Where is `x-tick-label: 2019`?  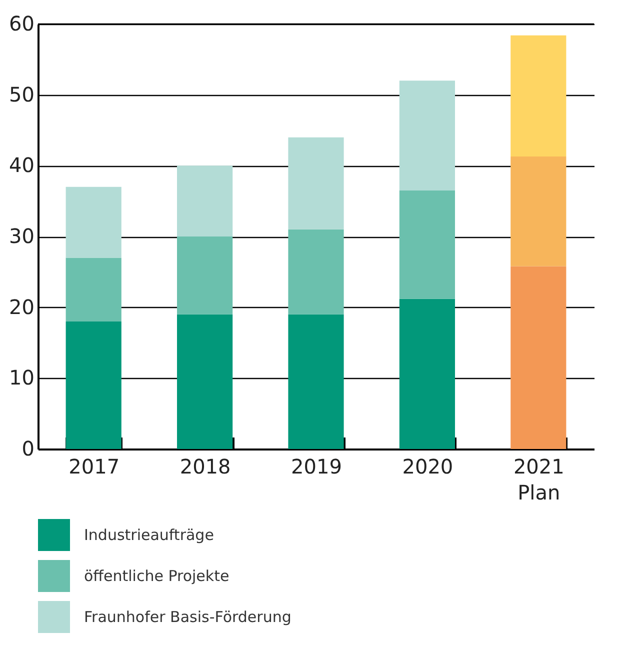 x-tick-label: 2019 is located at coordinates (316, 466).